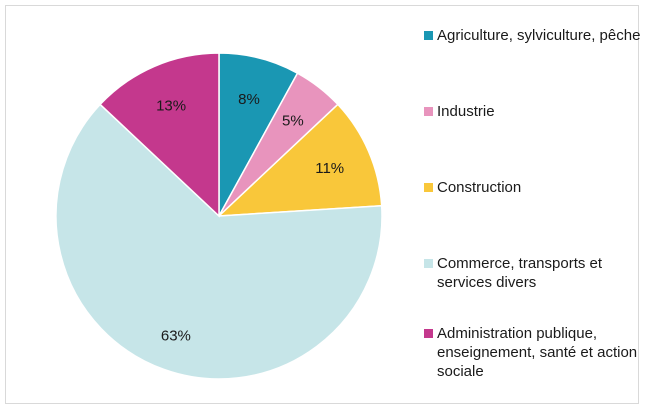 The image size is (645, 410). I want to click on slice-value-label: 13%, so click(171, 105).